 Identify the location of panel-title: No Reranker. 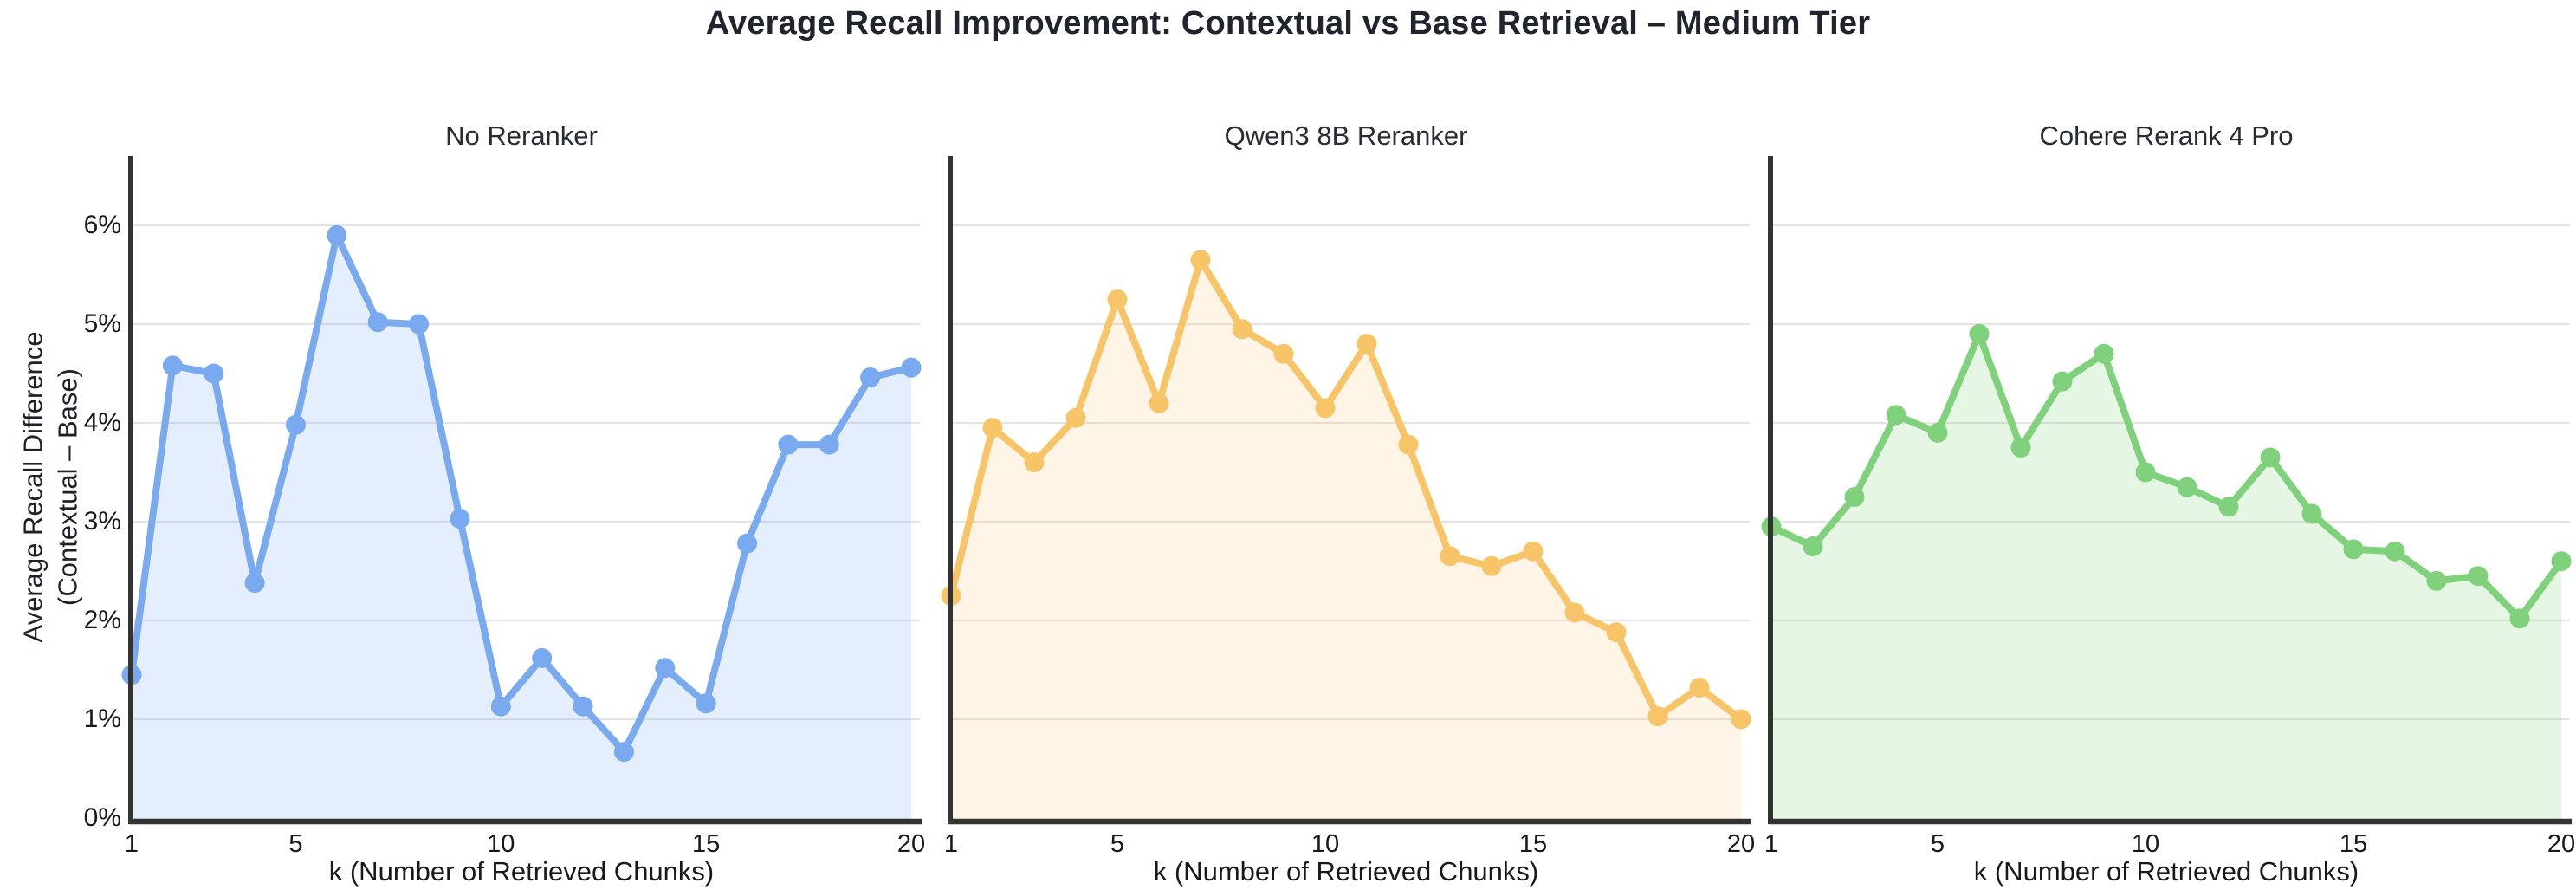
(521, 135).